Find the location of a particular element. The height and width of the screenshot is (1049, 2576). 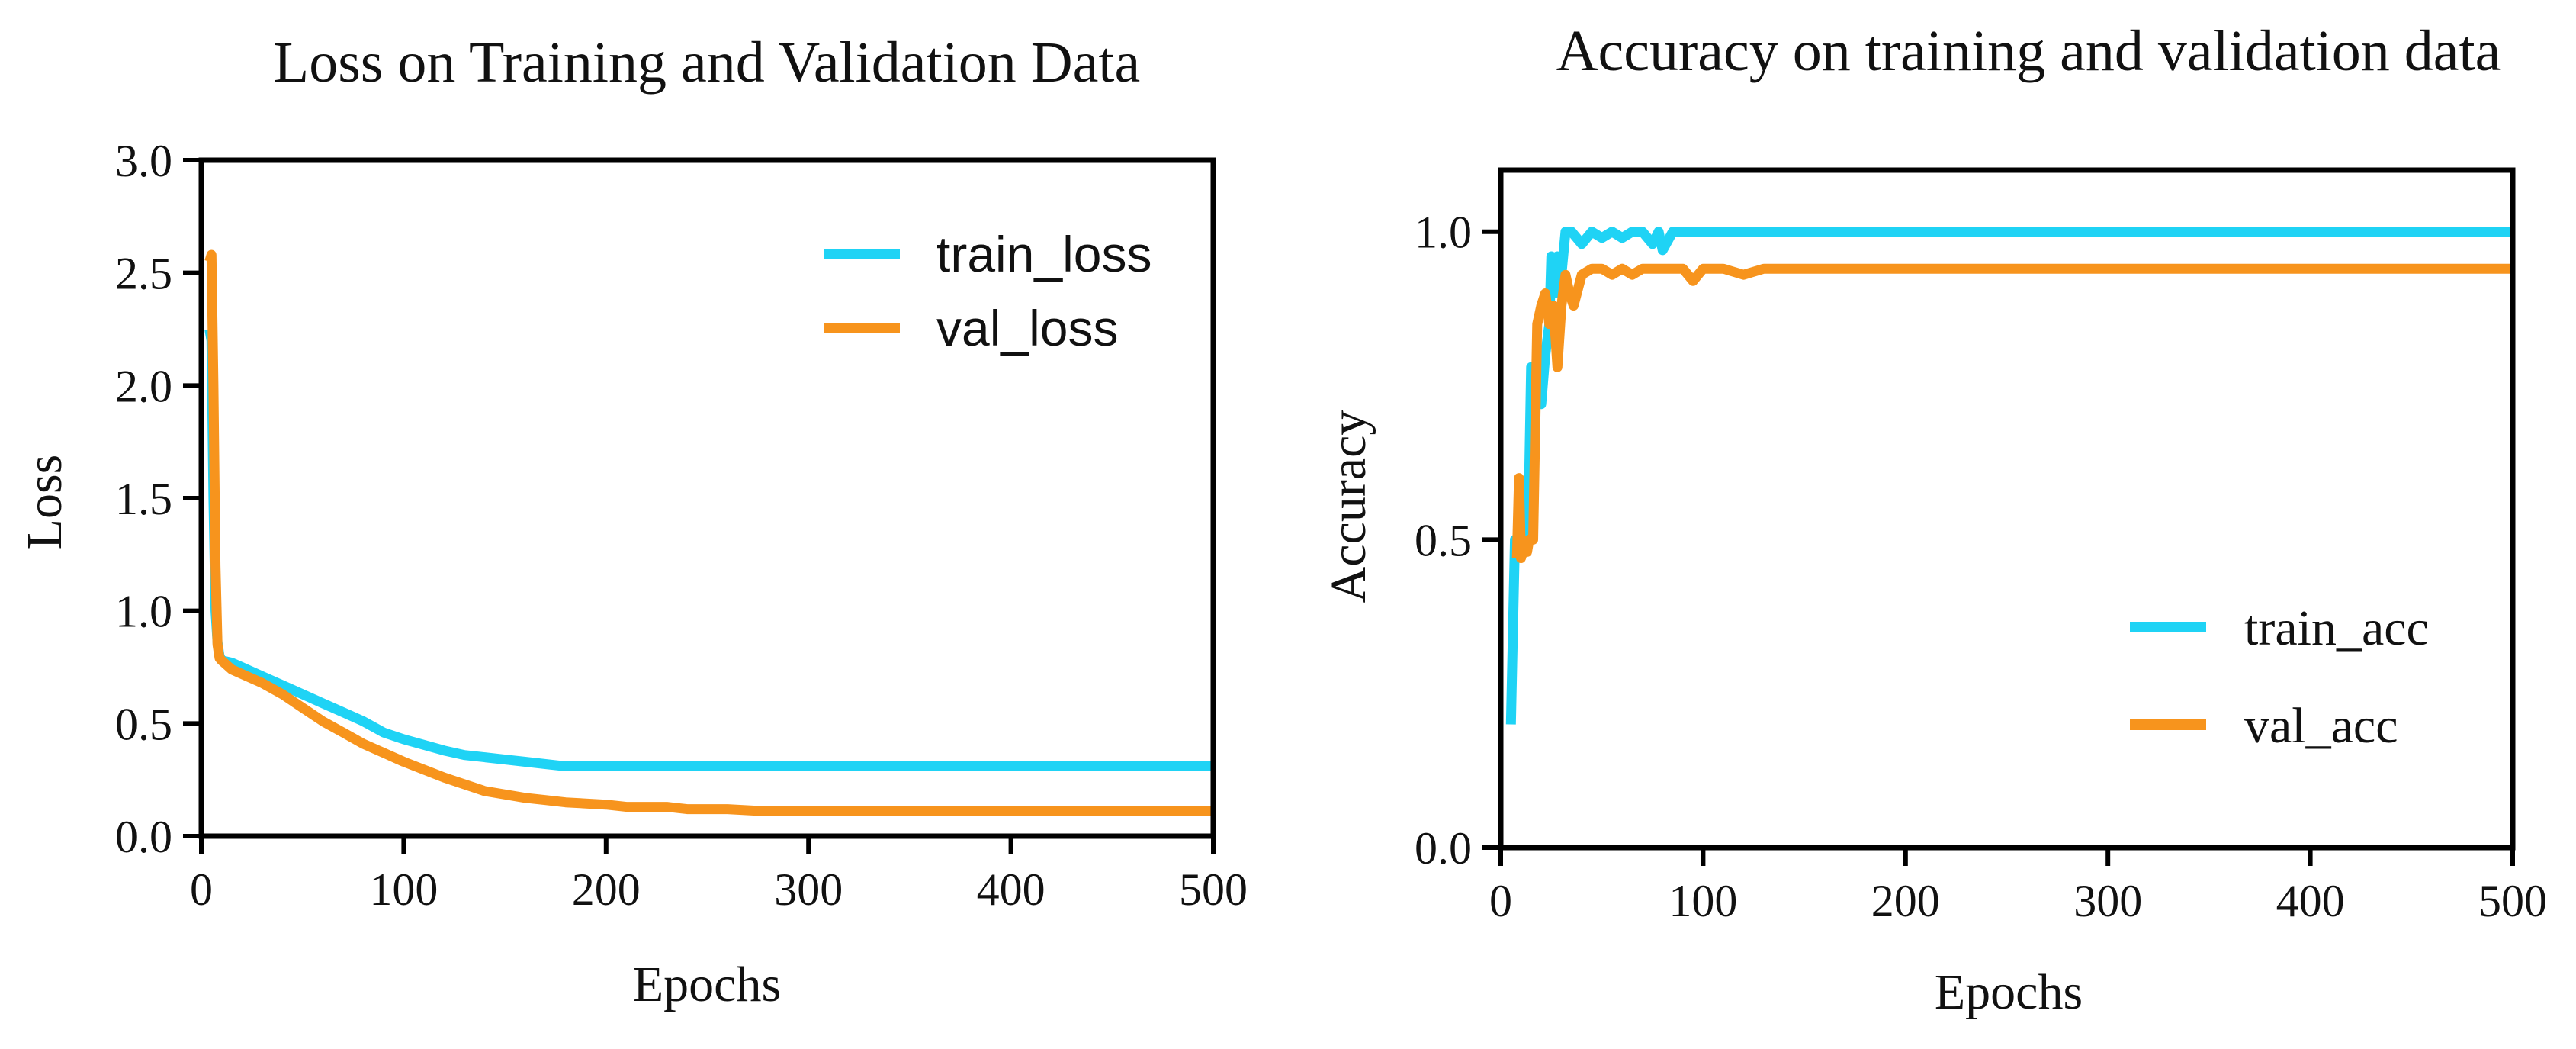

accuracy-y-tick-label: 1.0 is located at coordinates (1443, 233).